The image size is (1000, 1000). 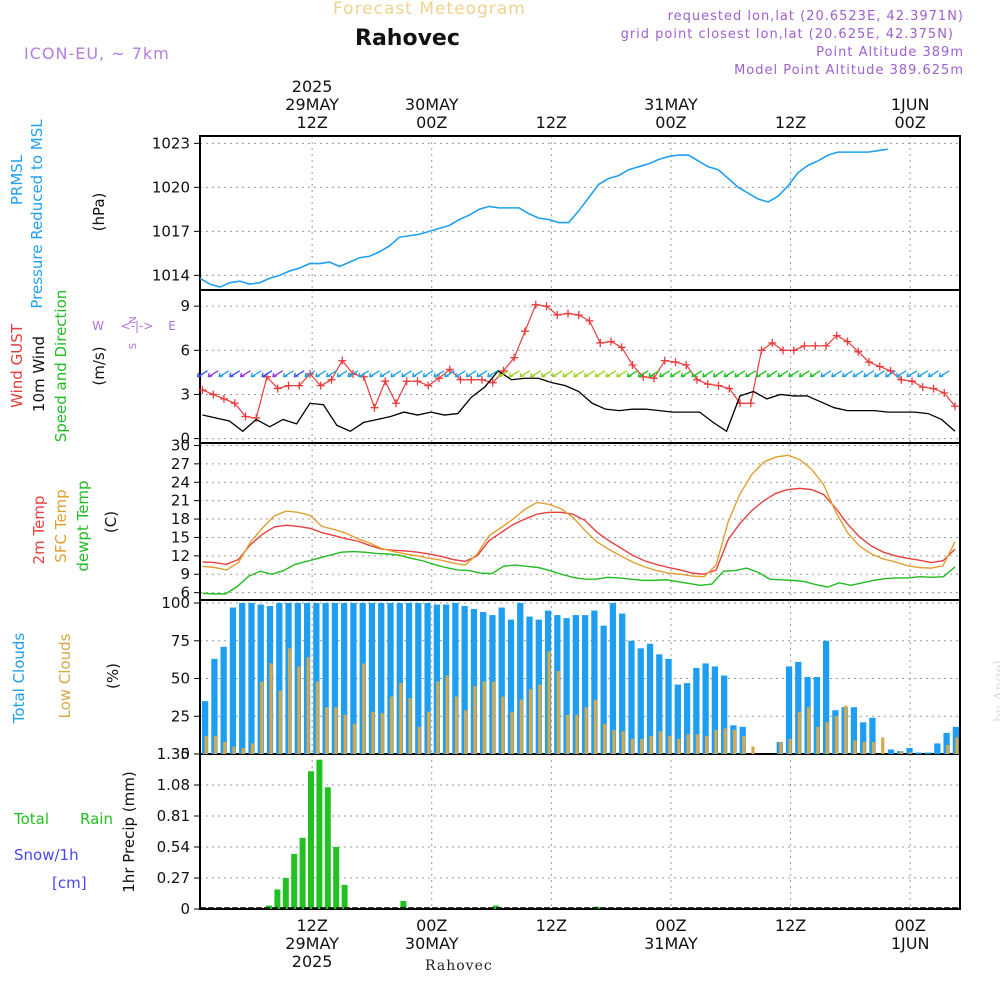 I want to click on axis-label-direction: Speed and Direction, so click(x=61, y=366).